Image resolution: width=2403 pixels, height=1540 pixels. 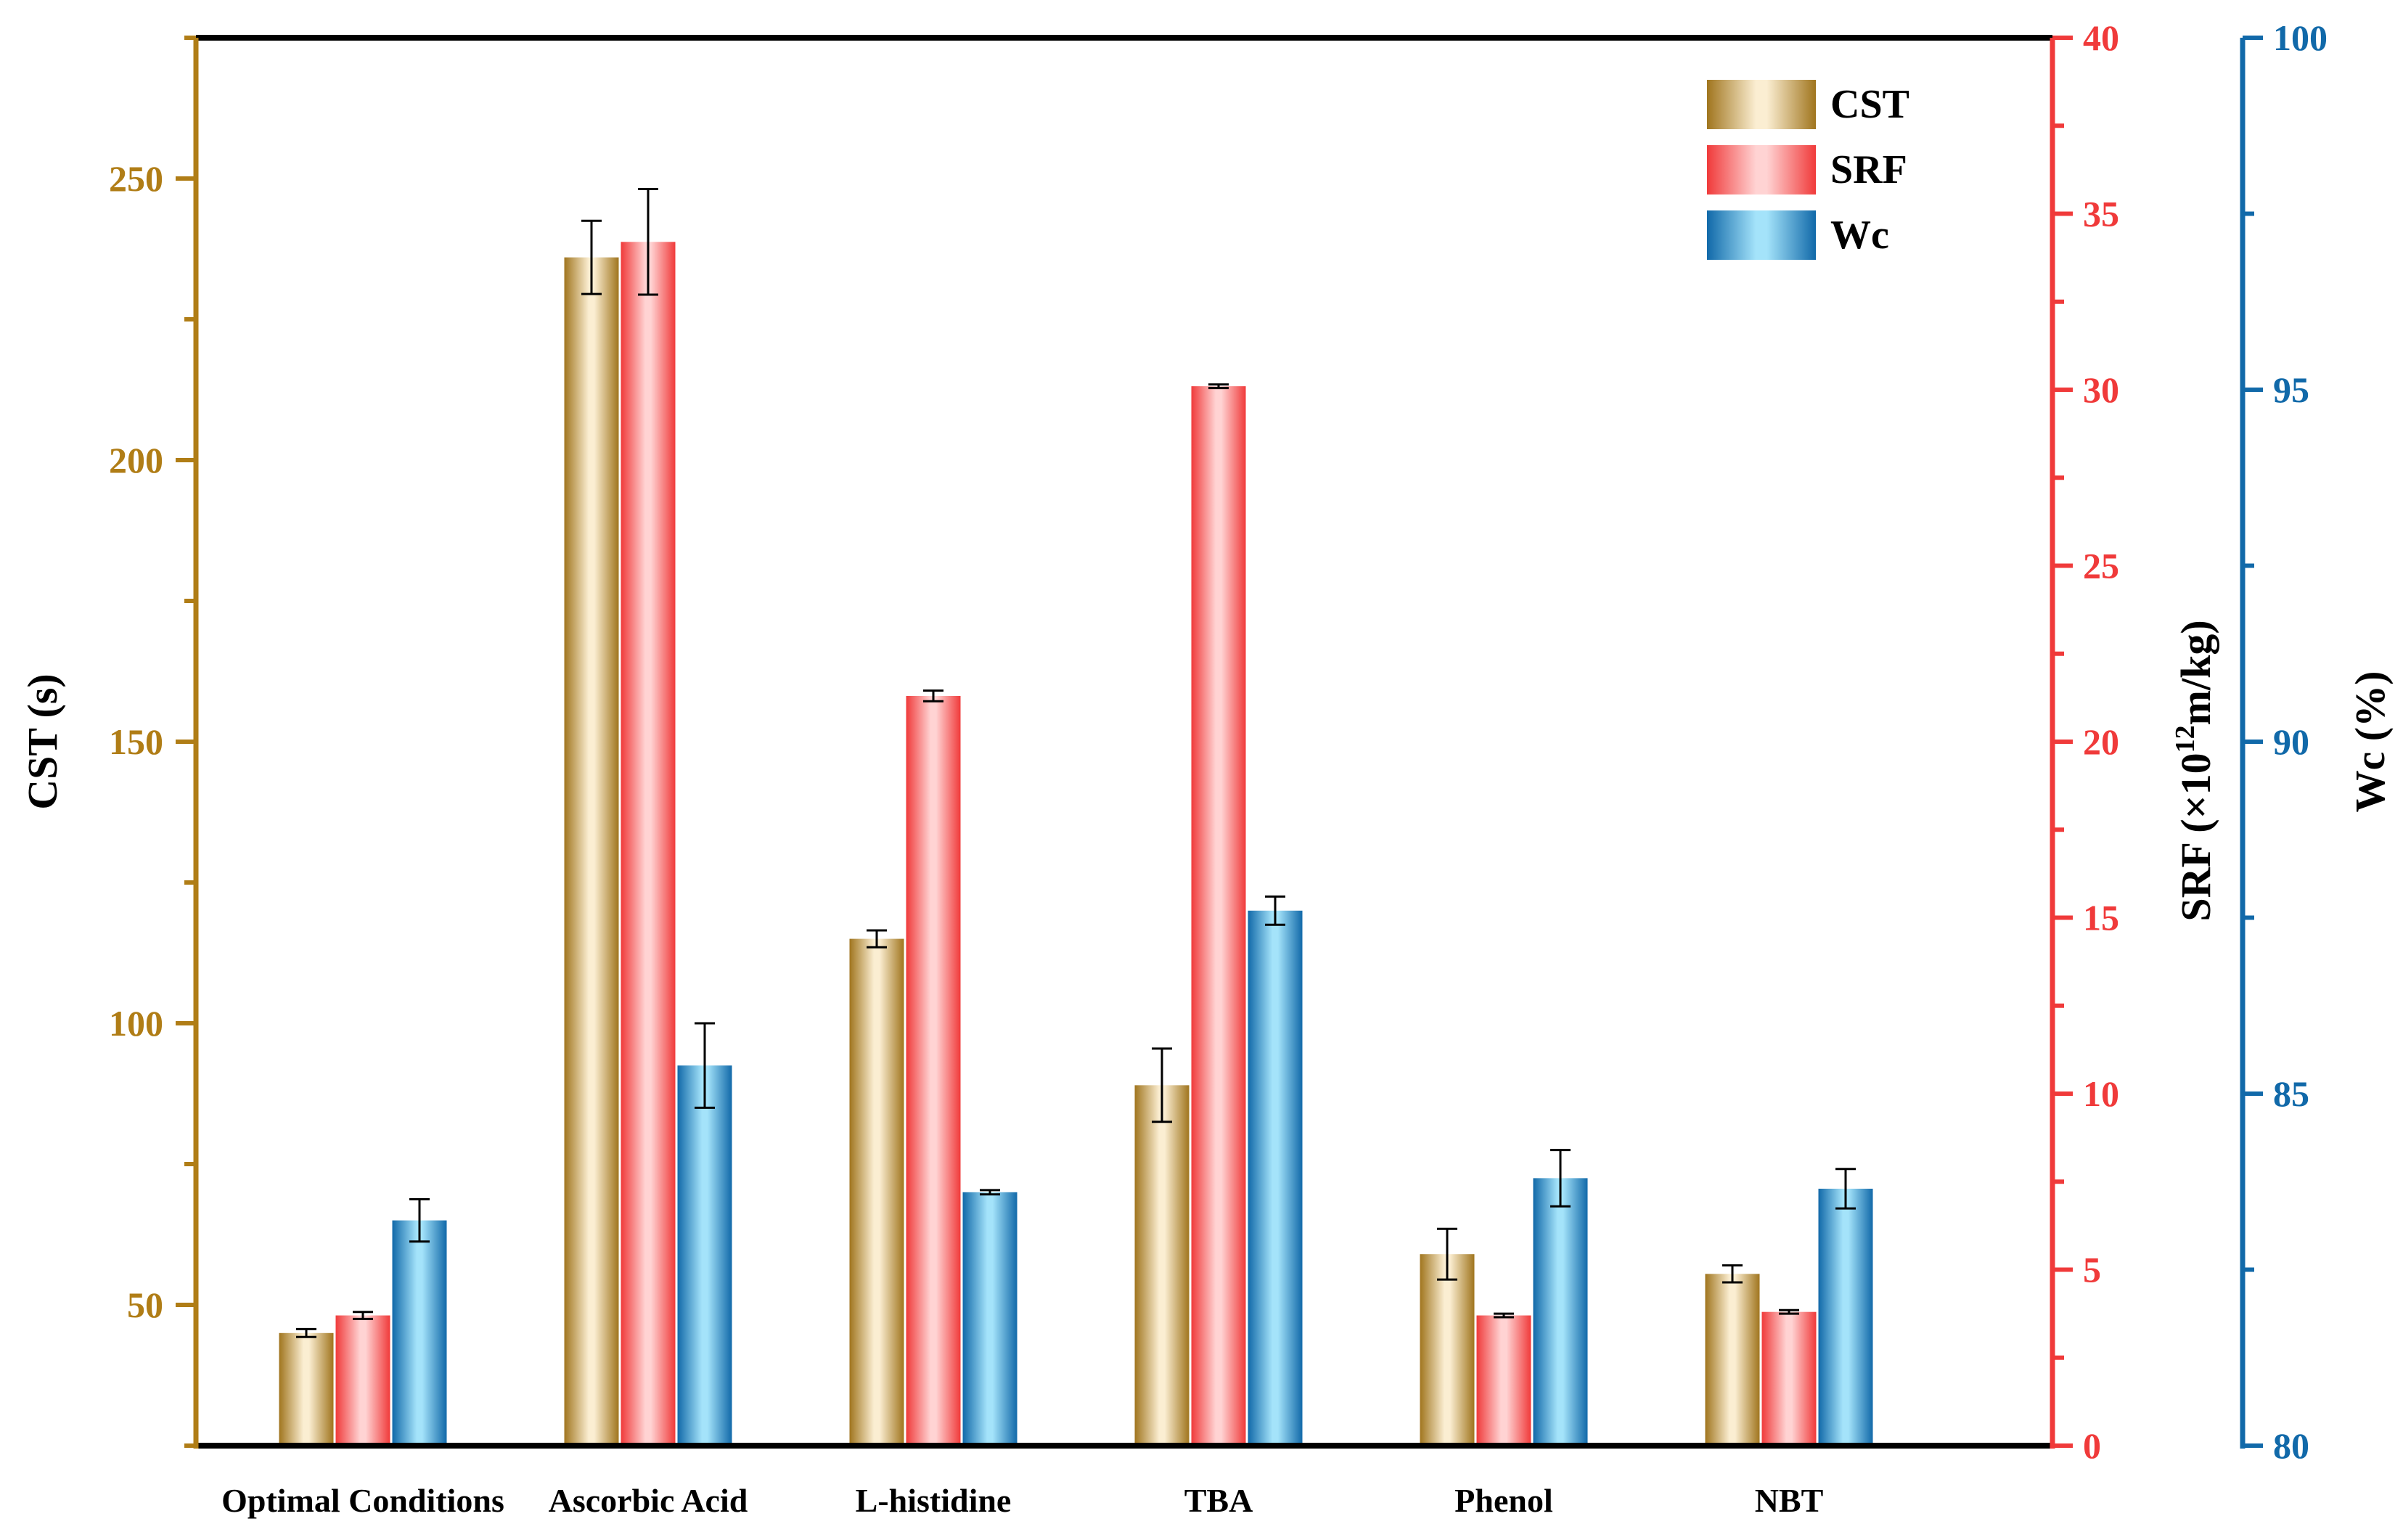 What do you see at coordinates (1503, 1381) in the screenshot?
I see `bar-srf-phenol` at bounding box center [1503, 1381].